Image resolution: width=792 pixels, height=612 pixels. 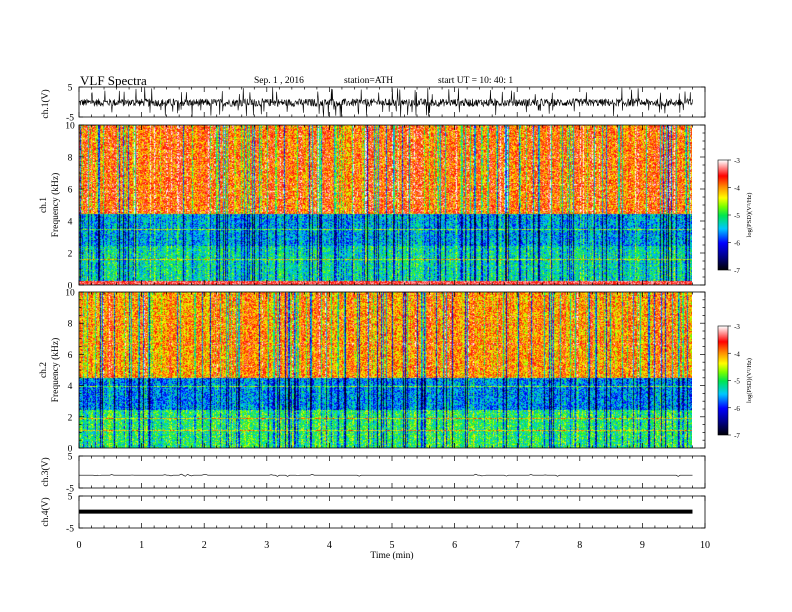 What do you see at coordinates (369, 81) in the screenshot?
I see `station-label: station=ATH` at bounding box center [369, 81].